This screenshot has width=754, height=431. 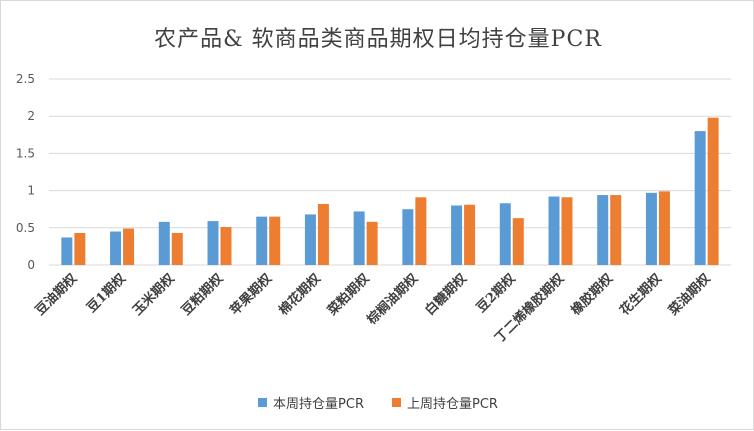 What do you see at coordinates (396, 402) in the screenshot?
I see `legend-swatch-last-week` at bounding box center [396, 402].